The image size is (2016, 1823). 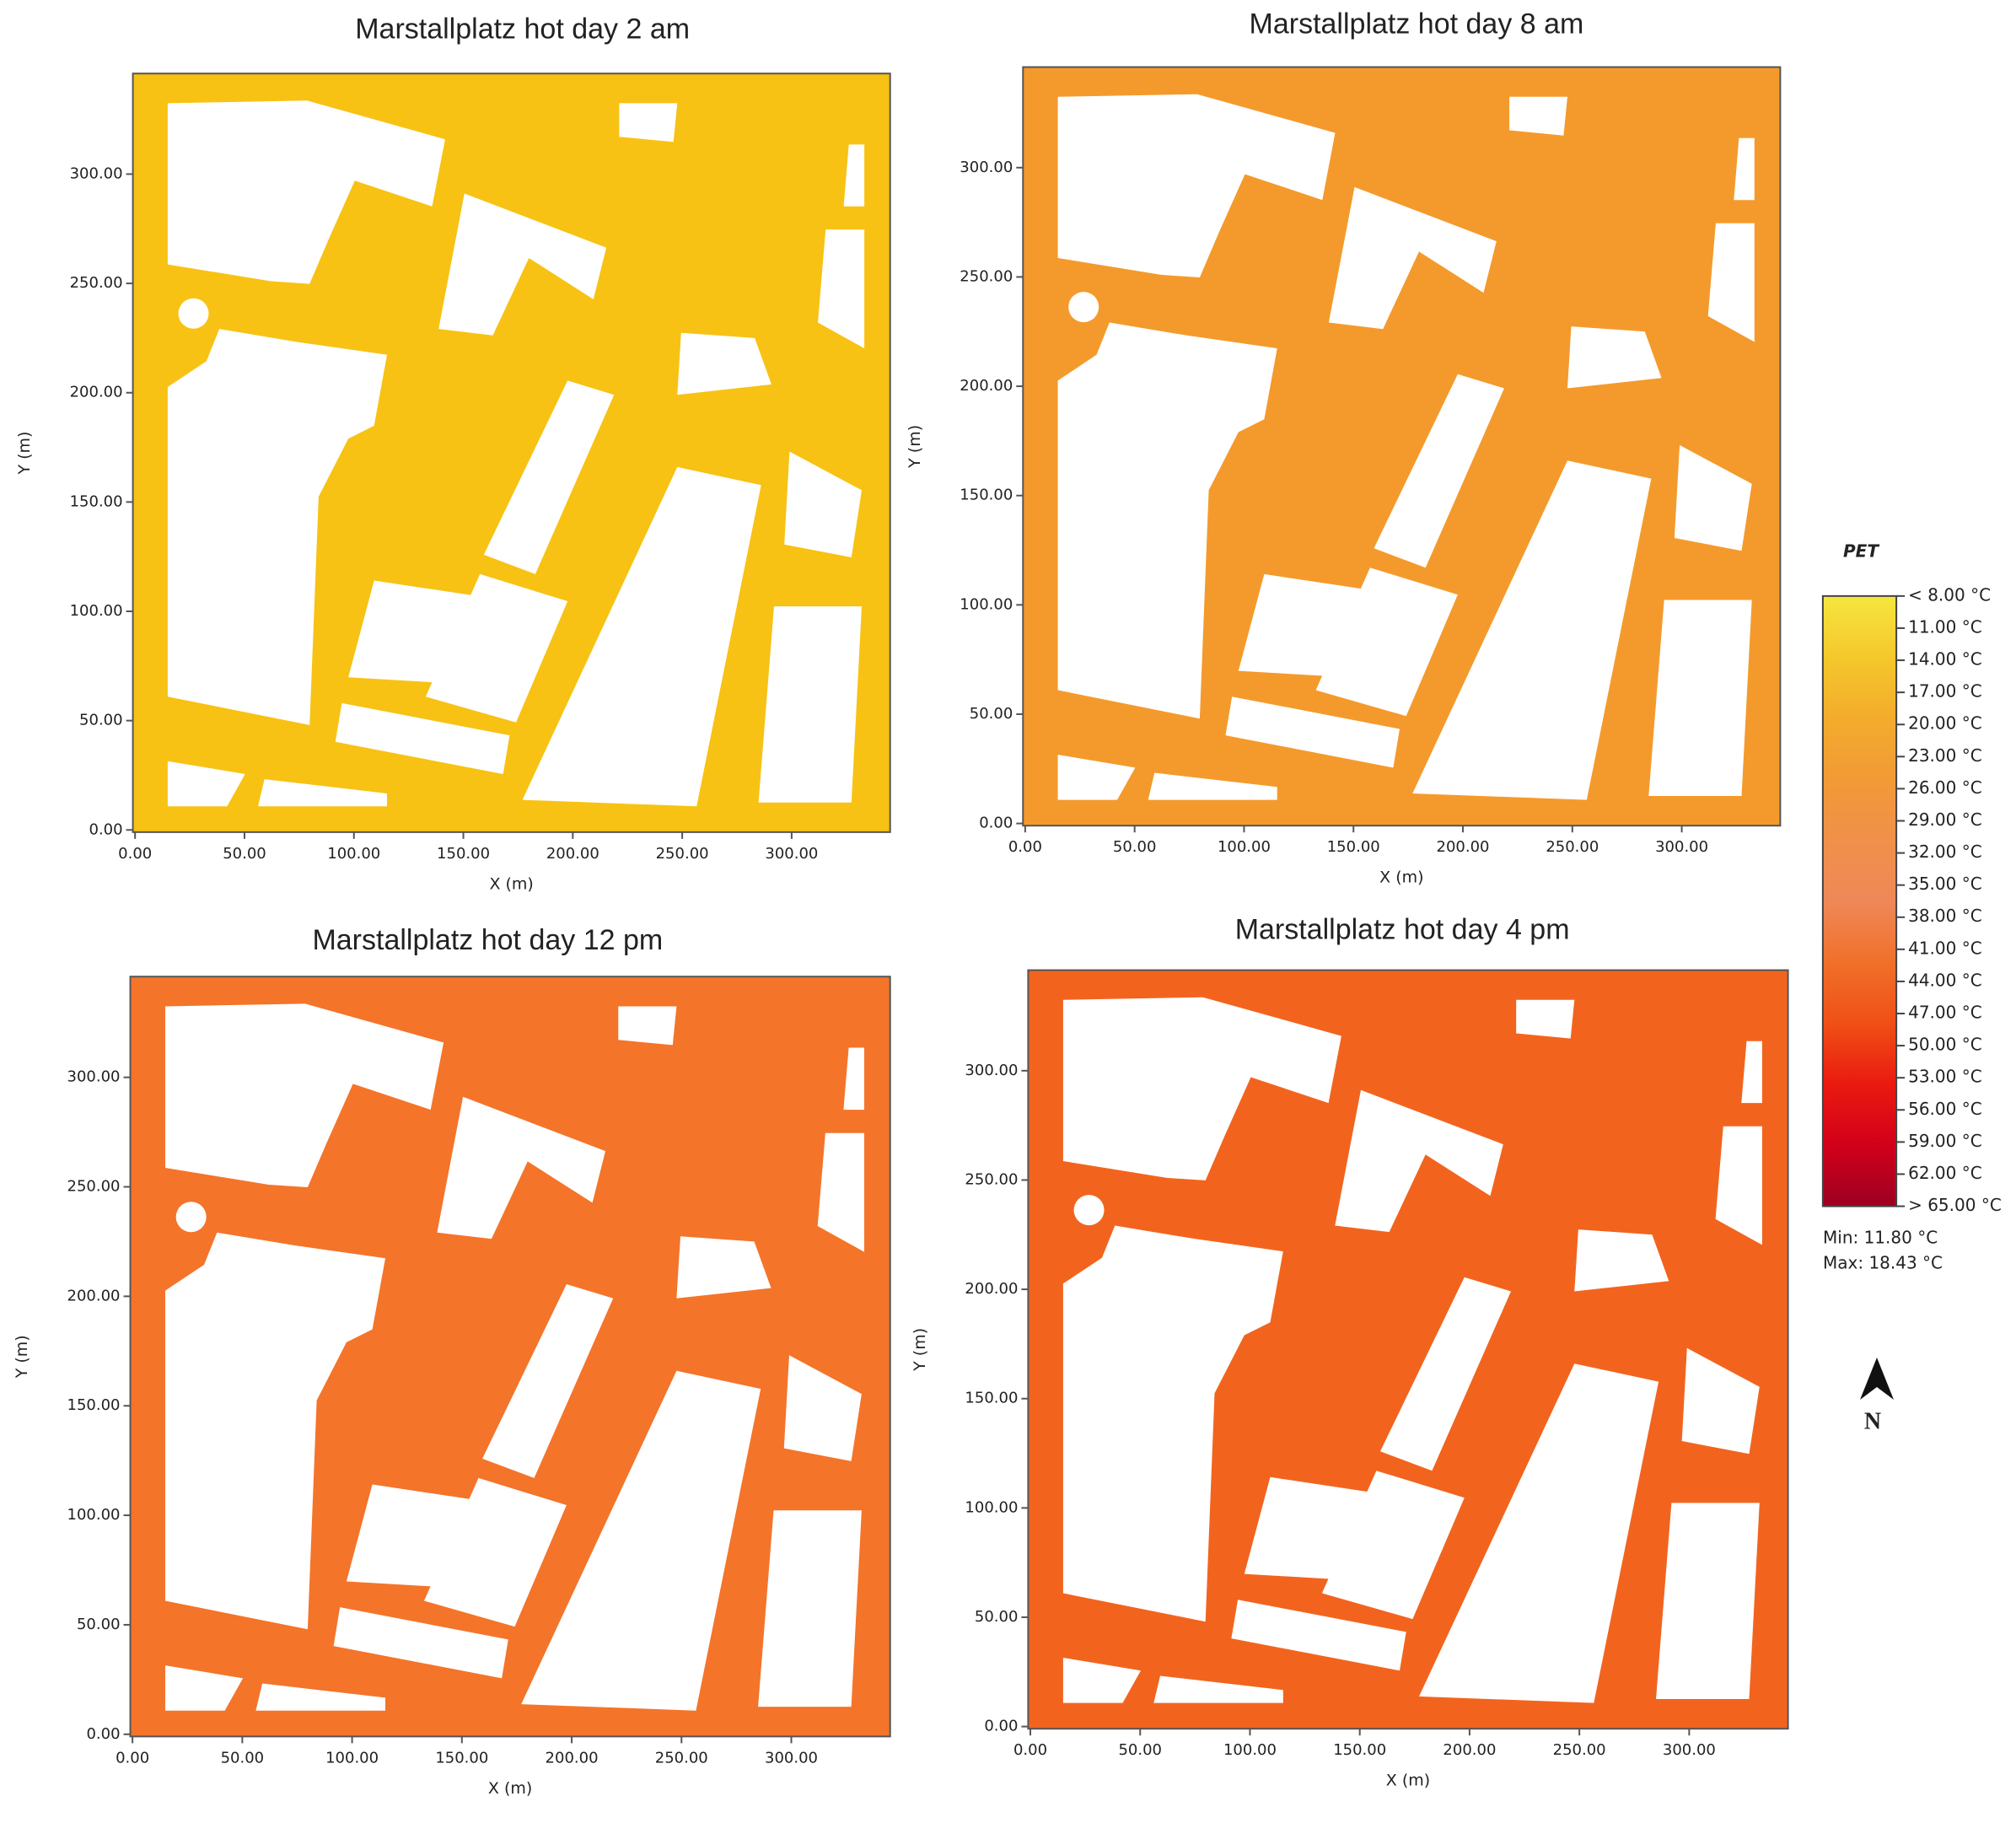 I want to click on legend-label: 38.00 °C, so click(x=1945, y=916).